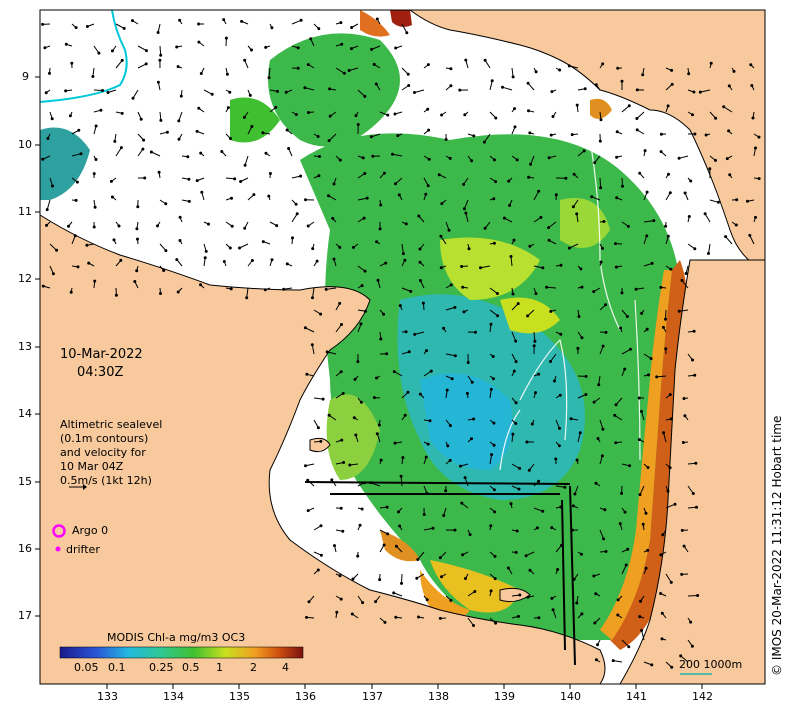  I want to click on colorbar-tick: 2, so click(253, 667).